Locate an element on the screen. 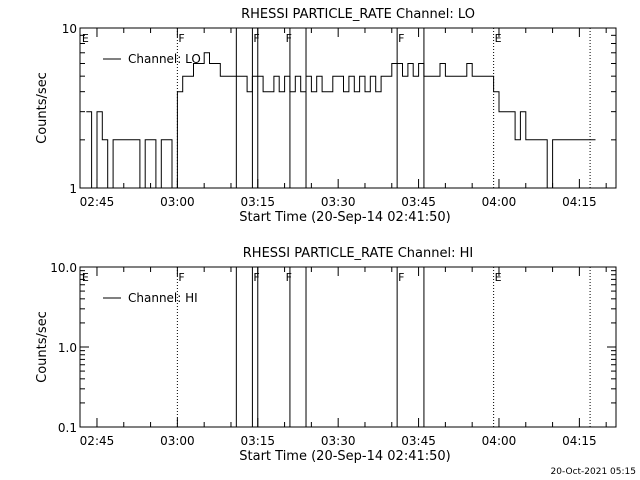 This screenshot has height=480, width=640. y-tick-label: 1.0 is located at coordinates (67, 348).